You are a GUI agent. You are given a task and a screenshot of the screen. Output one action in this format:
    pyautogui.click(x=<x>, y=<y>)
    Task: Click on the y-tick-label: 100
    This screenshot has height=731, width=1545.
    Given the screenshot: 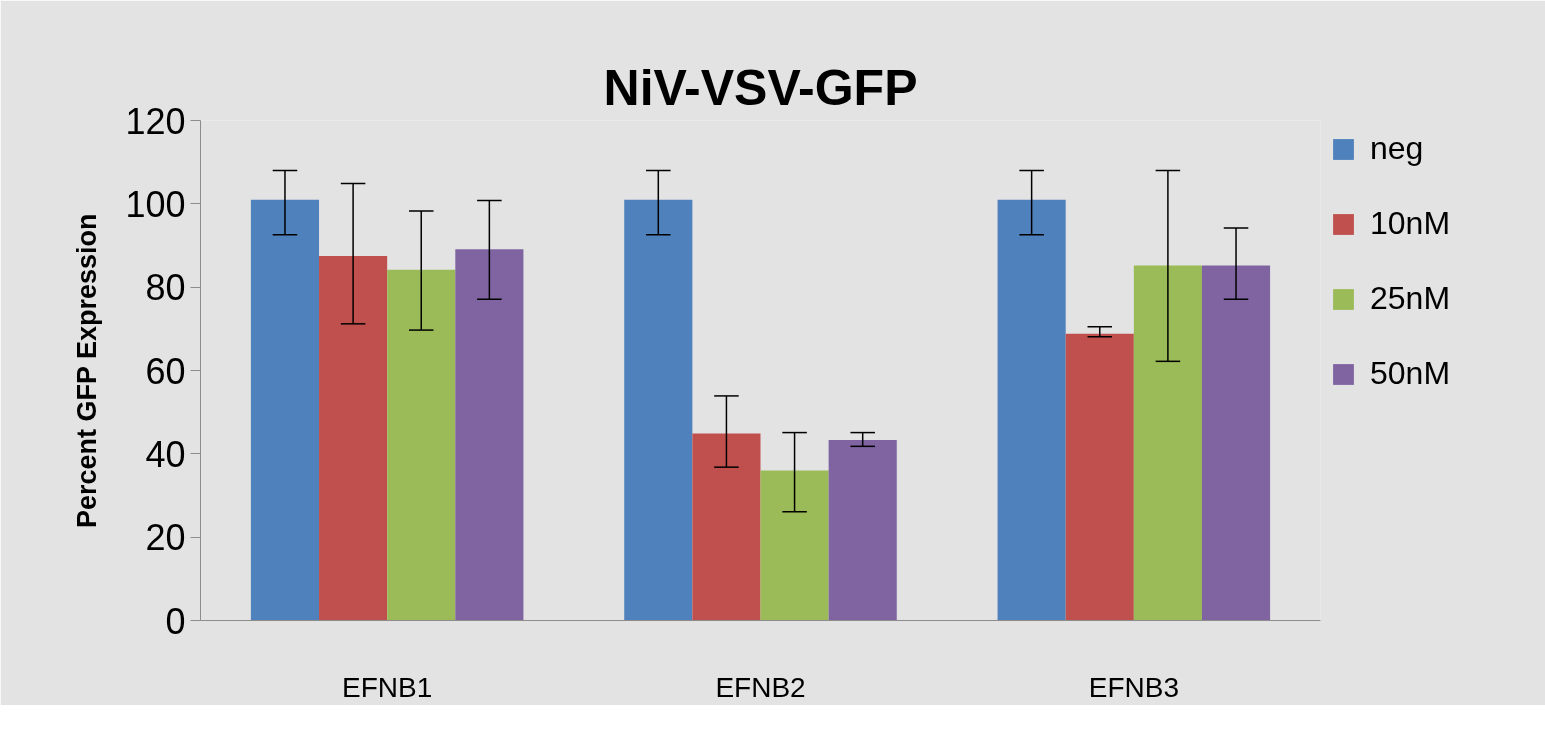 What is the action you would take?
    pyautogui.click(x=155, y=204)
    